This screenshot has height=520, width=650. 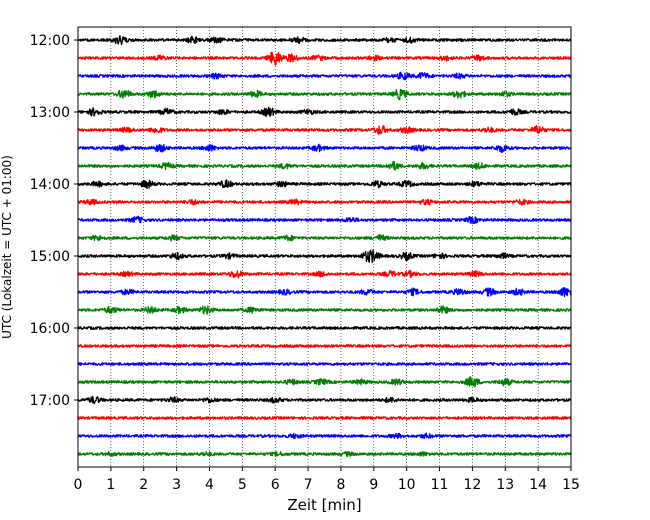 I want to click on x-tick-label: 15, so click(x=571, y=485).